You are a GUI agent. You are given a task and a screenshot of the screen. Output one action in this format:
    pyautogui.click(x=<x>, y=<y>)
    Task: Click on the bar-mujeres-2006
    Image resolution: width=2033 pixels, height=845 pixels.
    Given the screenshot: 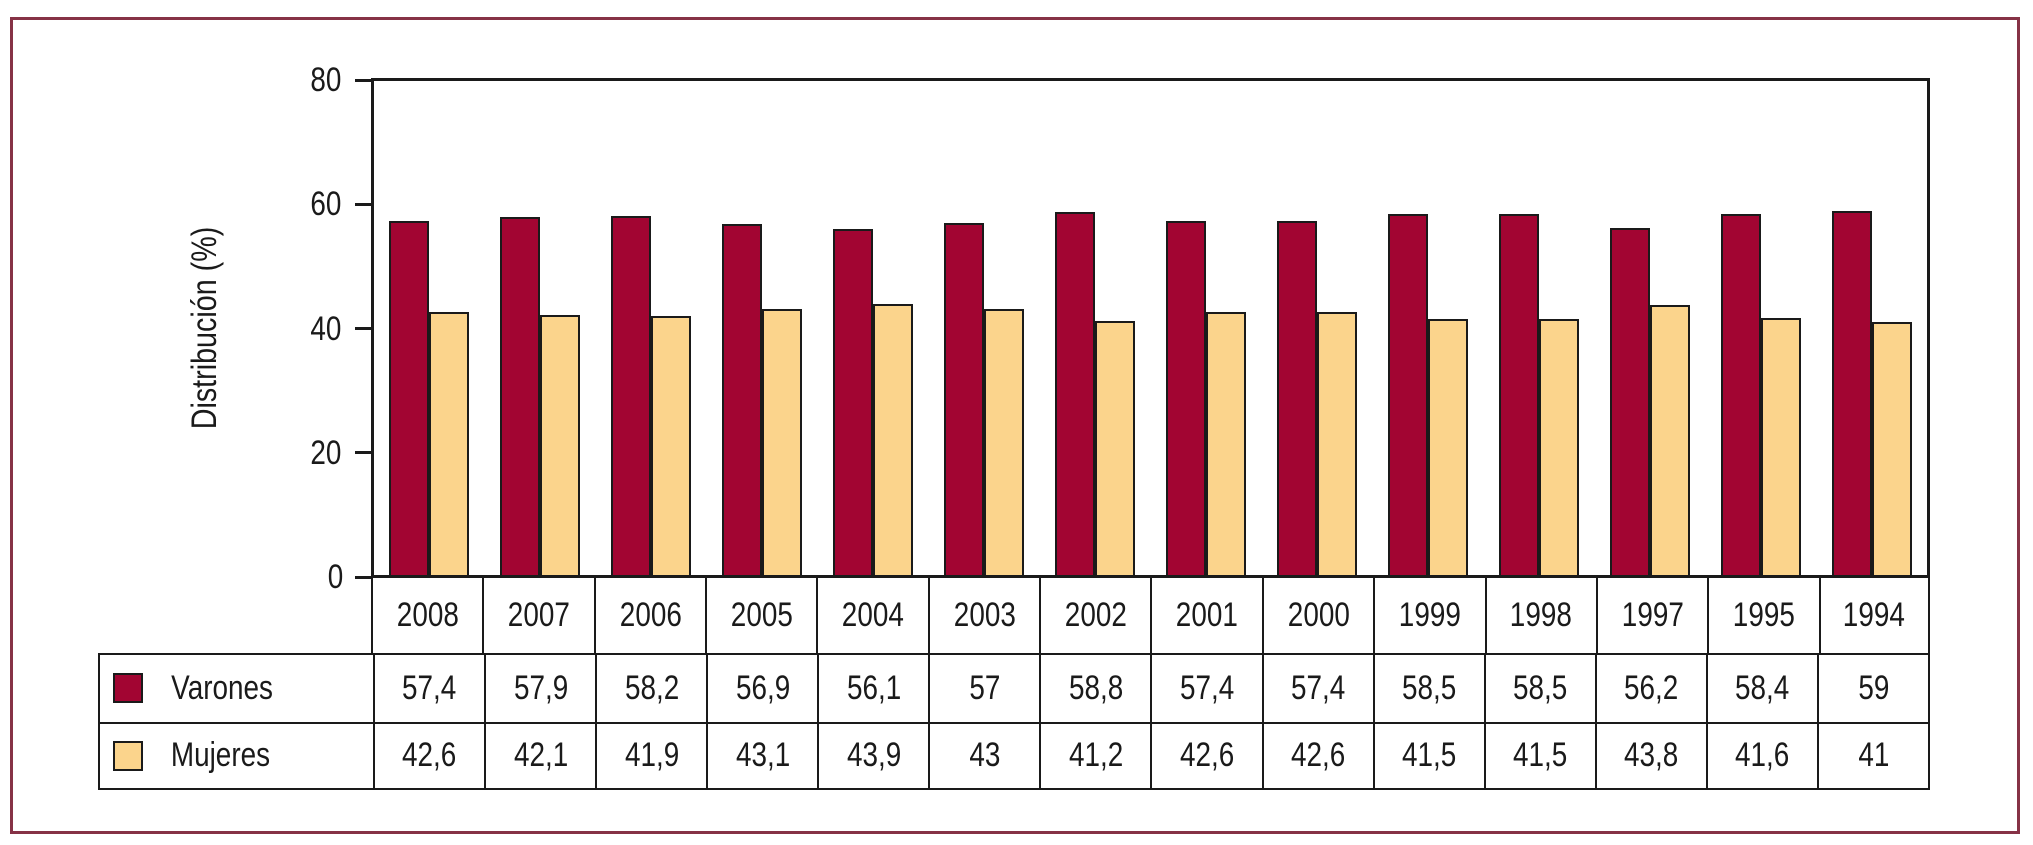 What is the action you would take?
    pyautogui.click(x=671, y=445)
    